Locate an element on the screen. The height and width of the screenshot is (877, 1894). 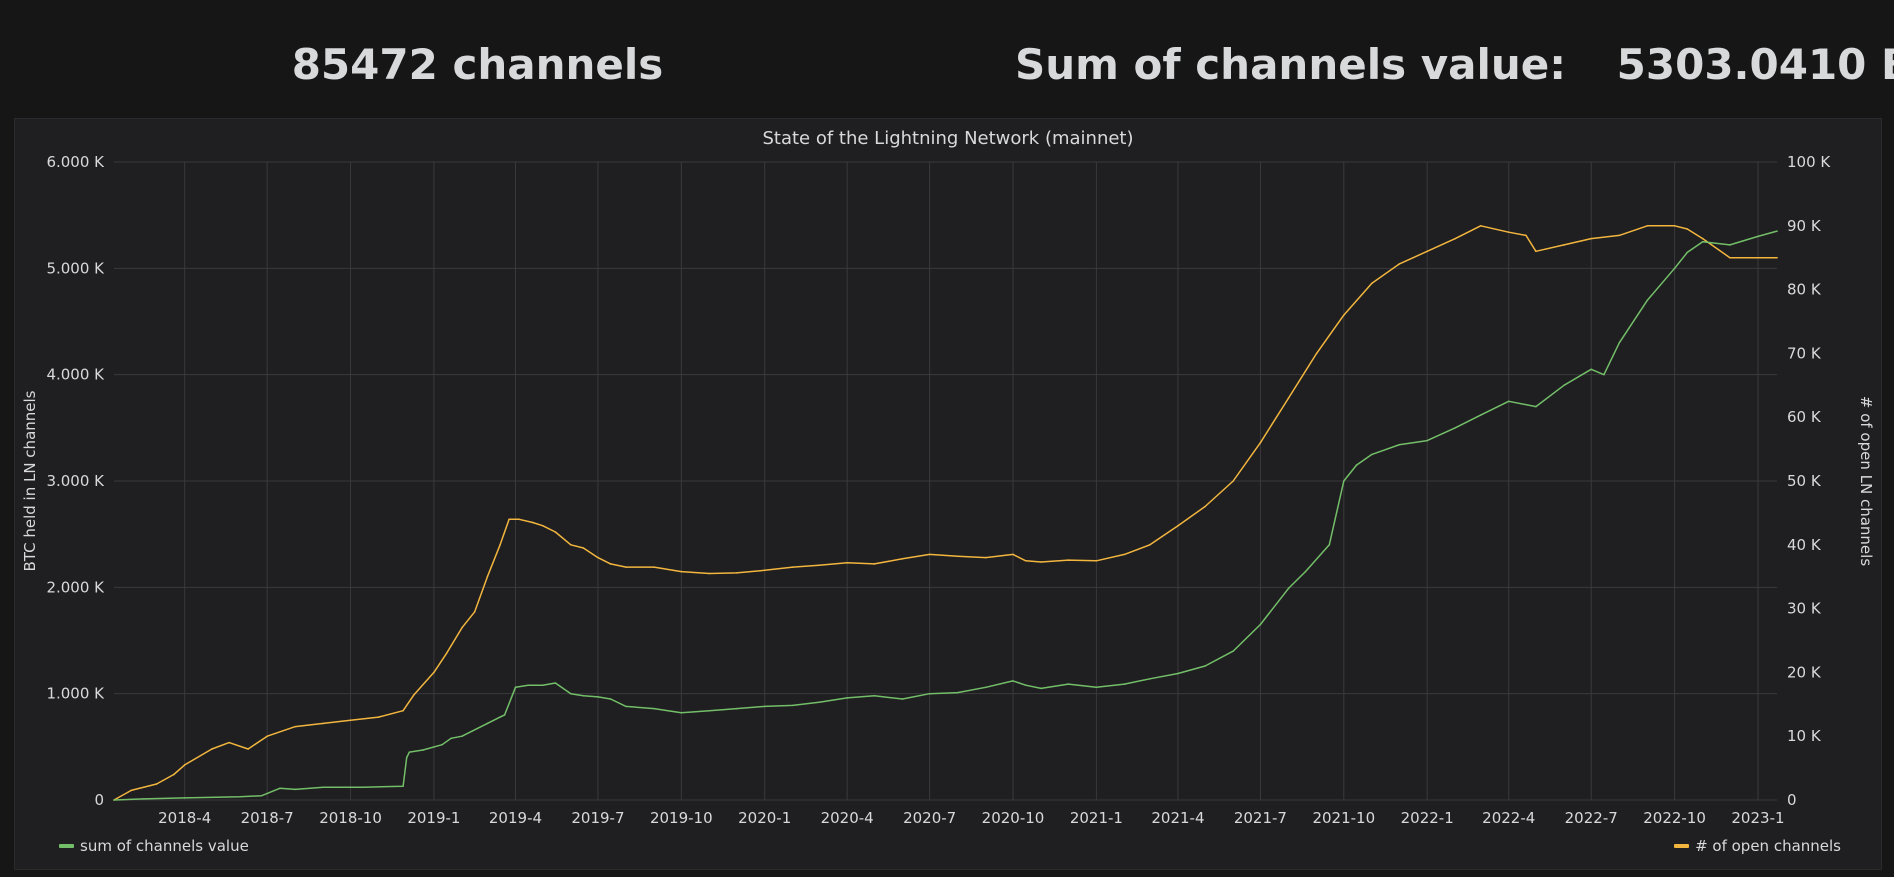
legend-label-channels: # of open channels is located at coordinates (1768, 846).